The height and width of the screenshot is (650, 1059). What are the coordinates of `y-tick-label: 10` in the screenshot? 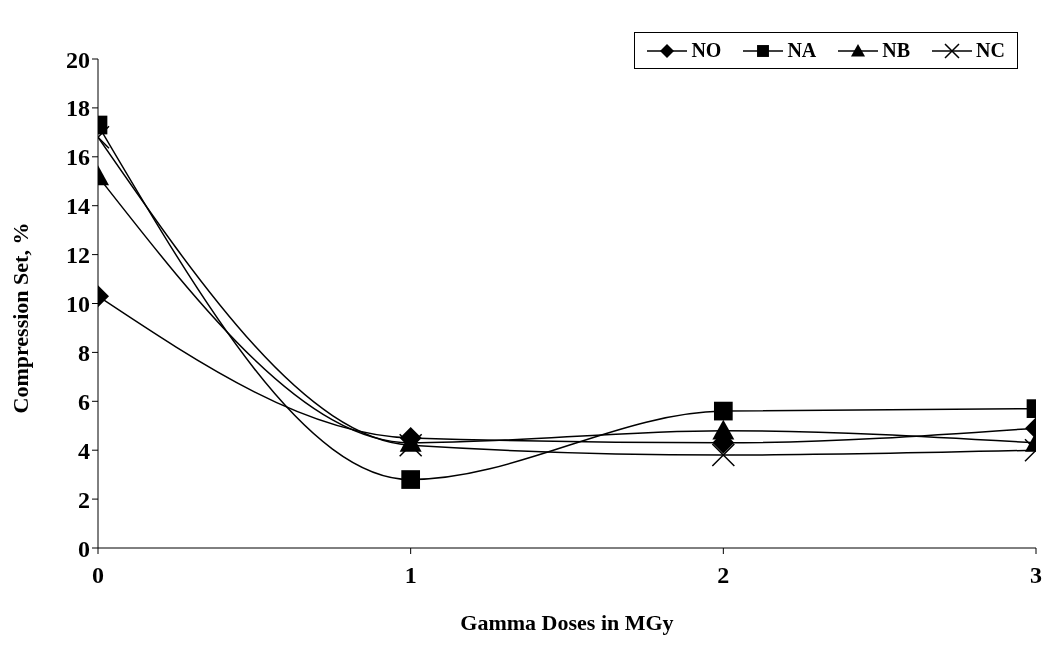 It's located at (78, 304).